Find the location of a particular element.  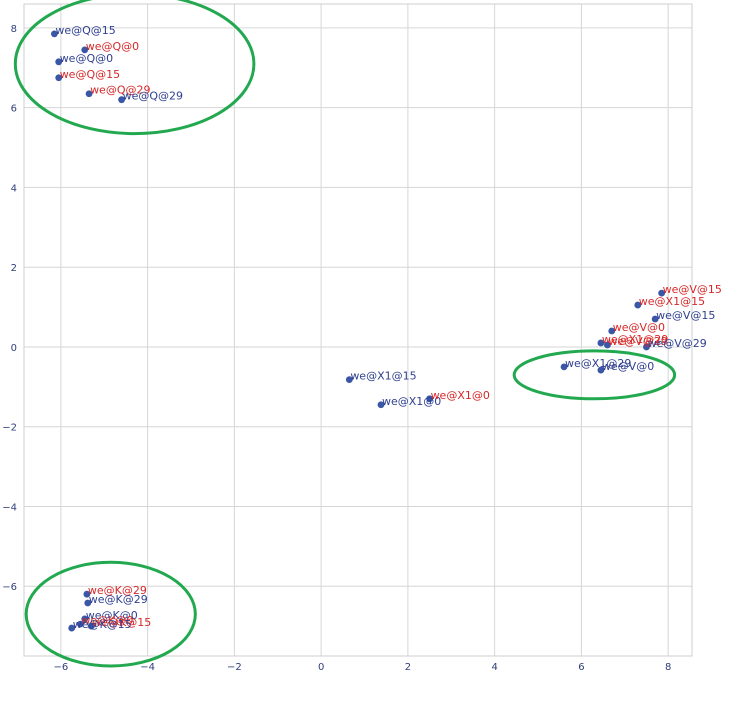

x-tick-label: −4 is located at coordinates (147, 667).